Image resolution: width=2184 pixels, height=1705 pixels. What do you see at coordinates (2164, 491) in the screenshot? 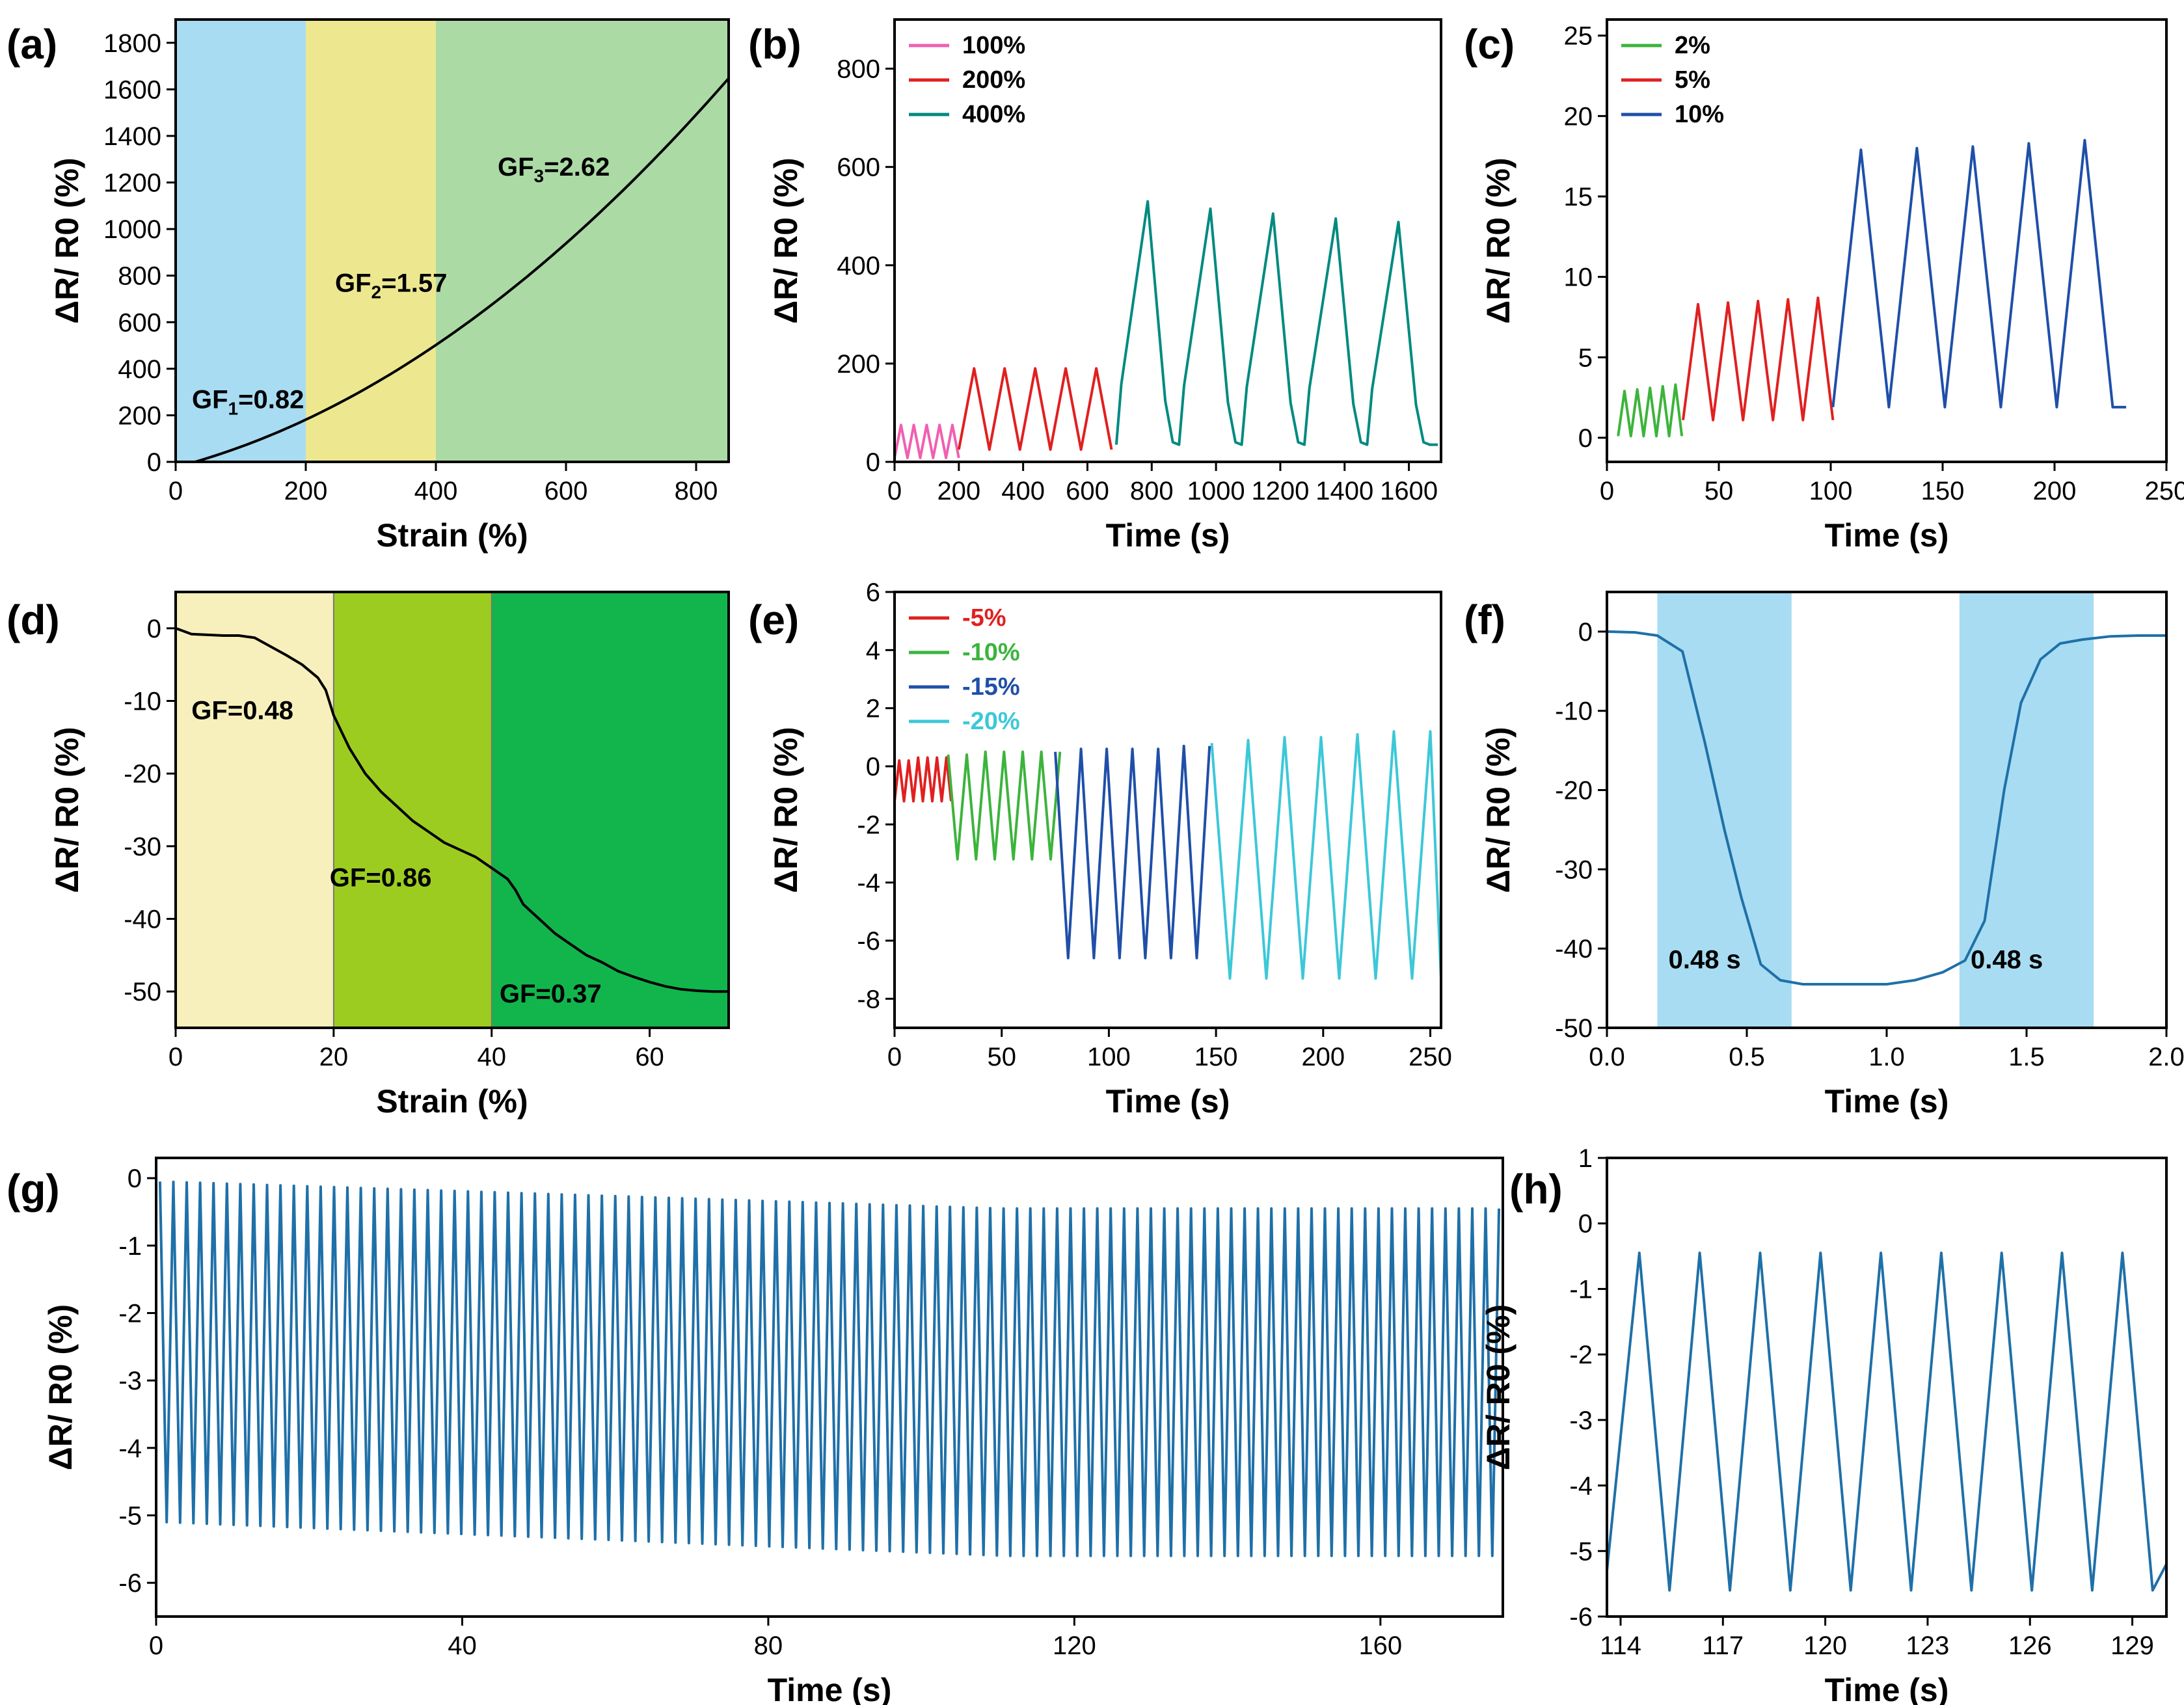
I see `x-tick-label: 250` at bounding box center [2164, 491].